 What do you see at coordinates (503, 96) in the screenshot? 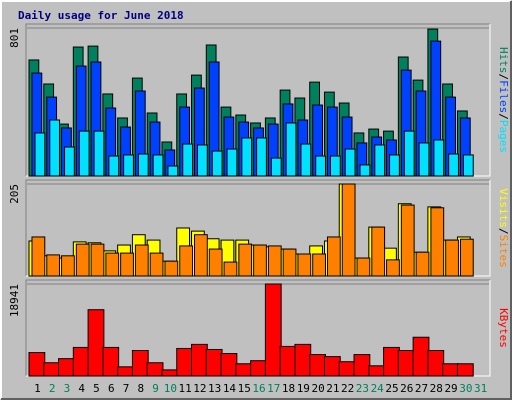
I see `legend-entry: Files` at bounding box center [503, 96].